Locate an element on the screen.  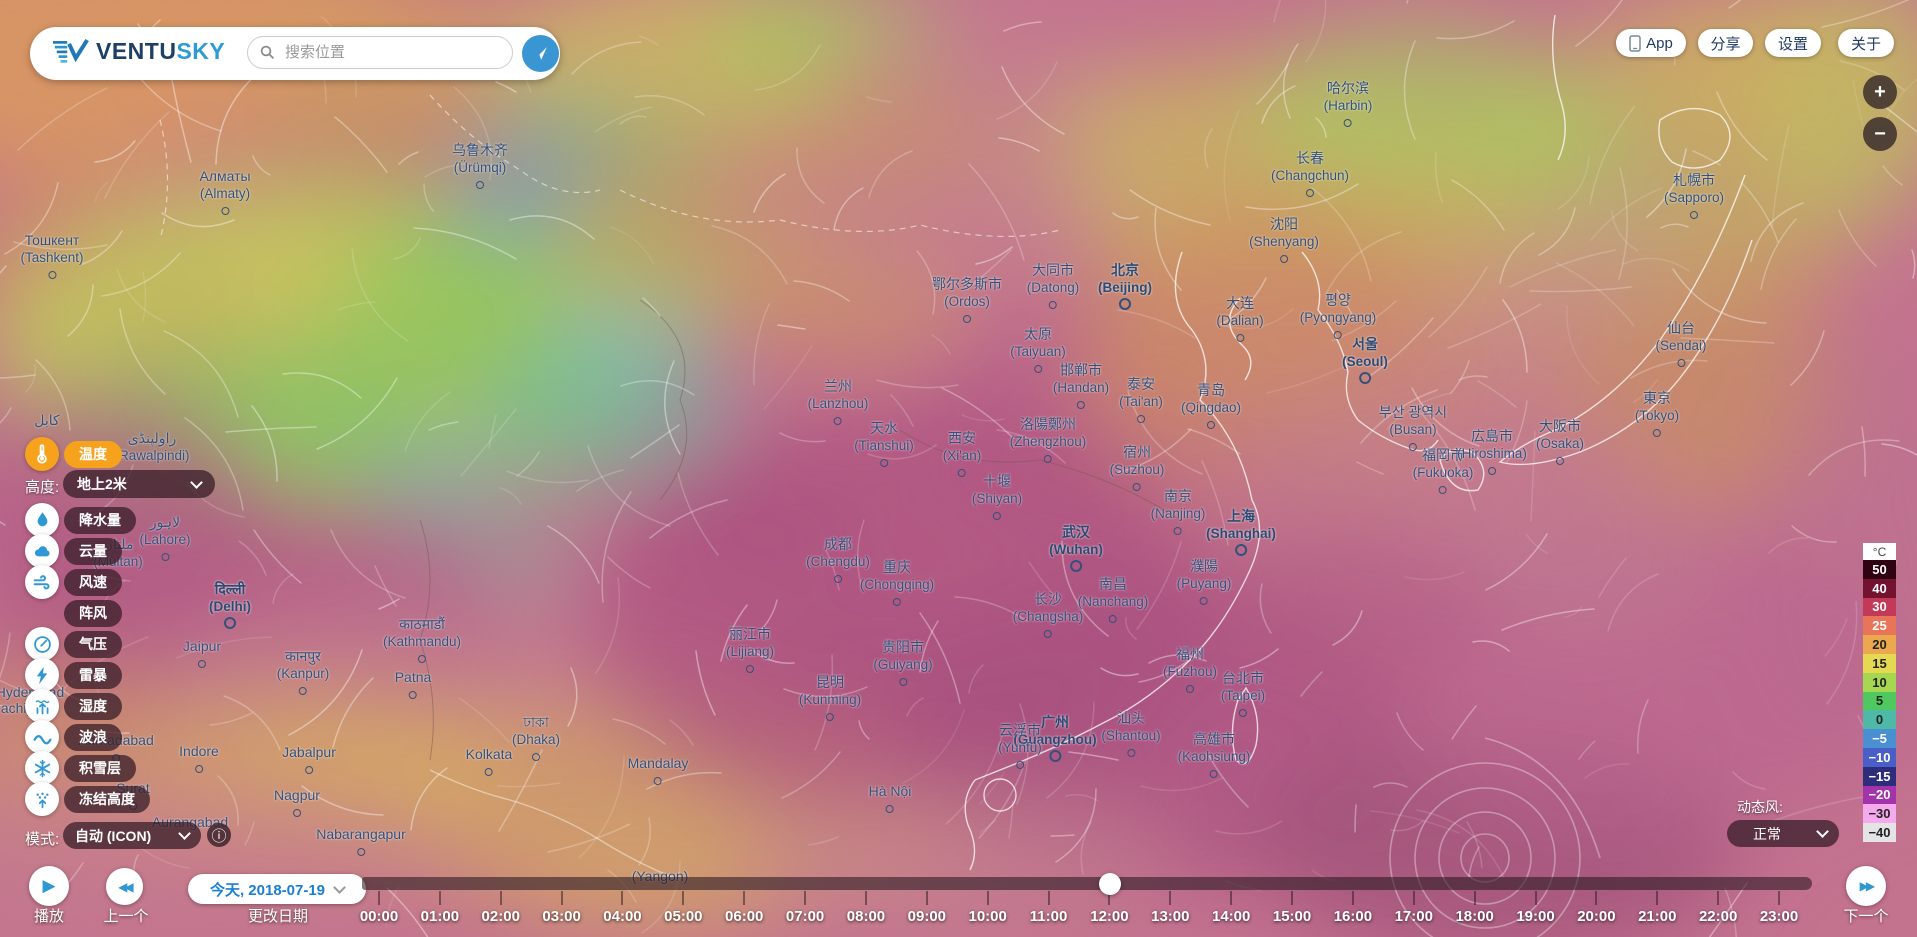
play-icon: ▶ is located at coordinates (49, 885).